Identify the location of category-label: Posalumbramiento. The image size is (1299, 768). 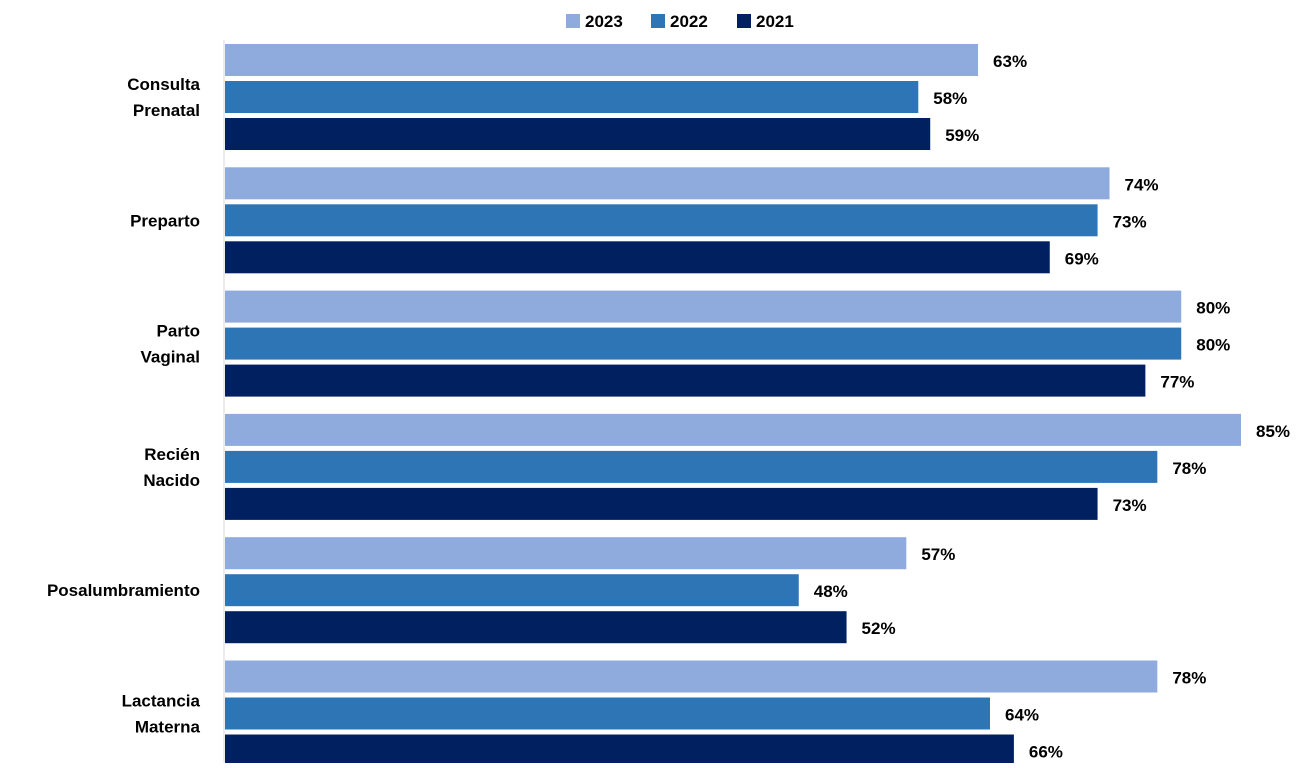
(123, 590).